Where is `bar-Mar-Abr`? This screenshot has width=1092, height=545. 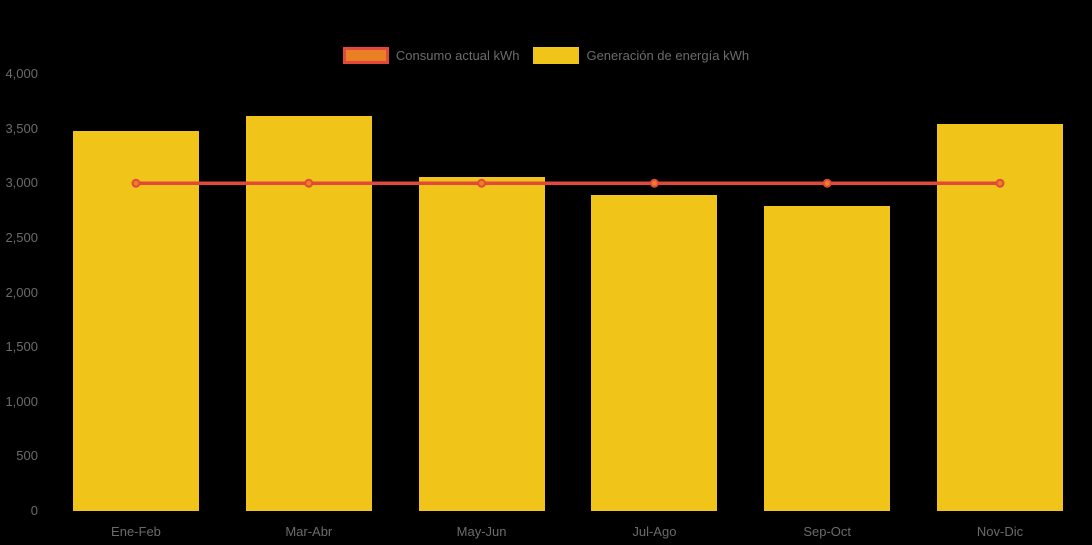
bar-Mar-Abr is located at coordinates (308, 313).